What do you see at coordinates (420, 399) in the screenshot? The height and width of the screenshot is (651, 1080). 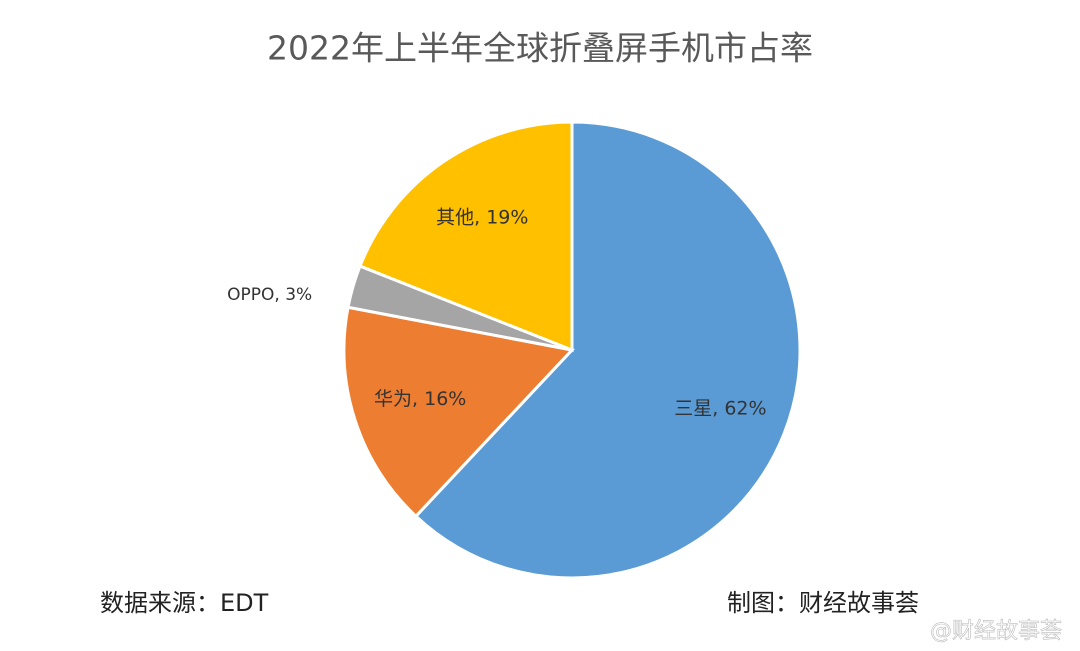 I see `data-label: 华为, 16%` at bounding box center [420, 399].